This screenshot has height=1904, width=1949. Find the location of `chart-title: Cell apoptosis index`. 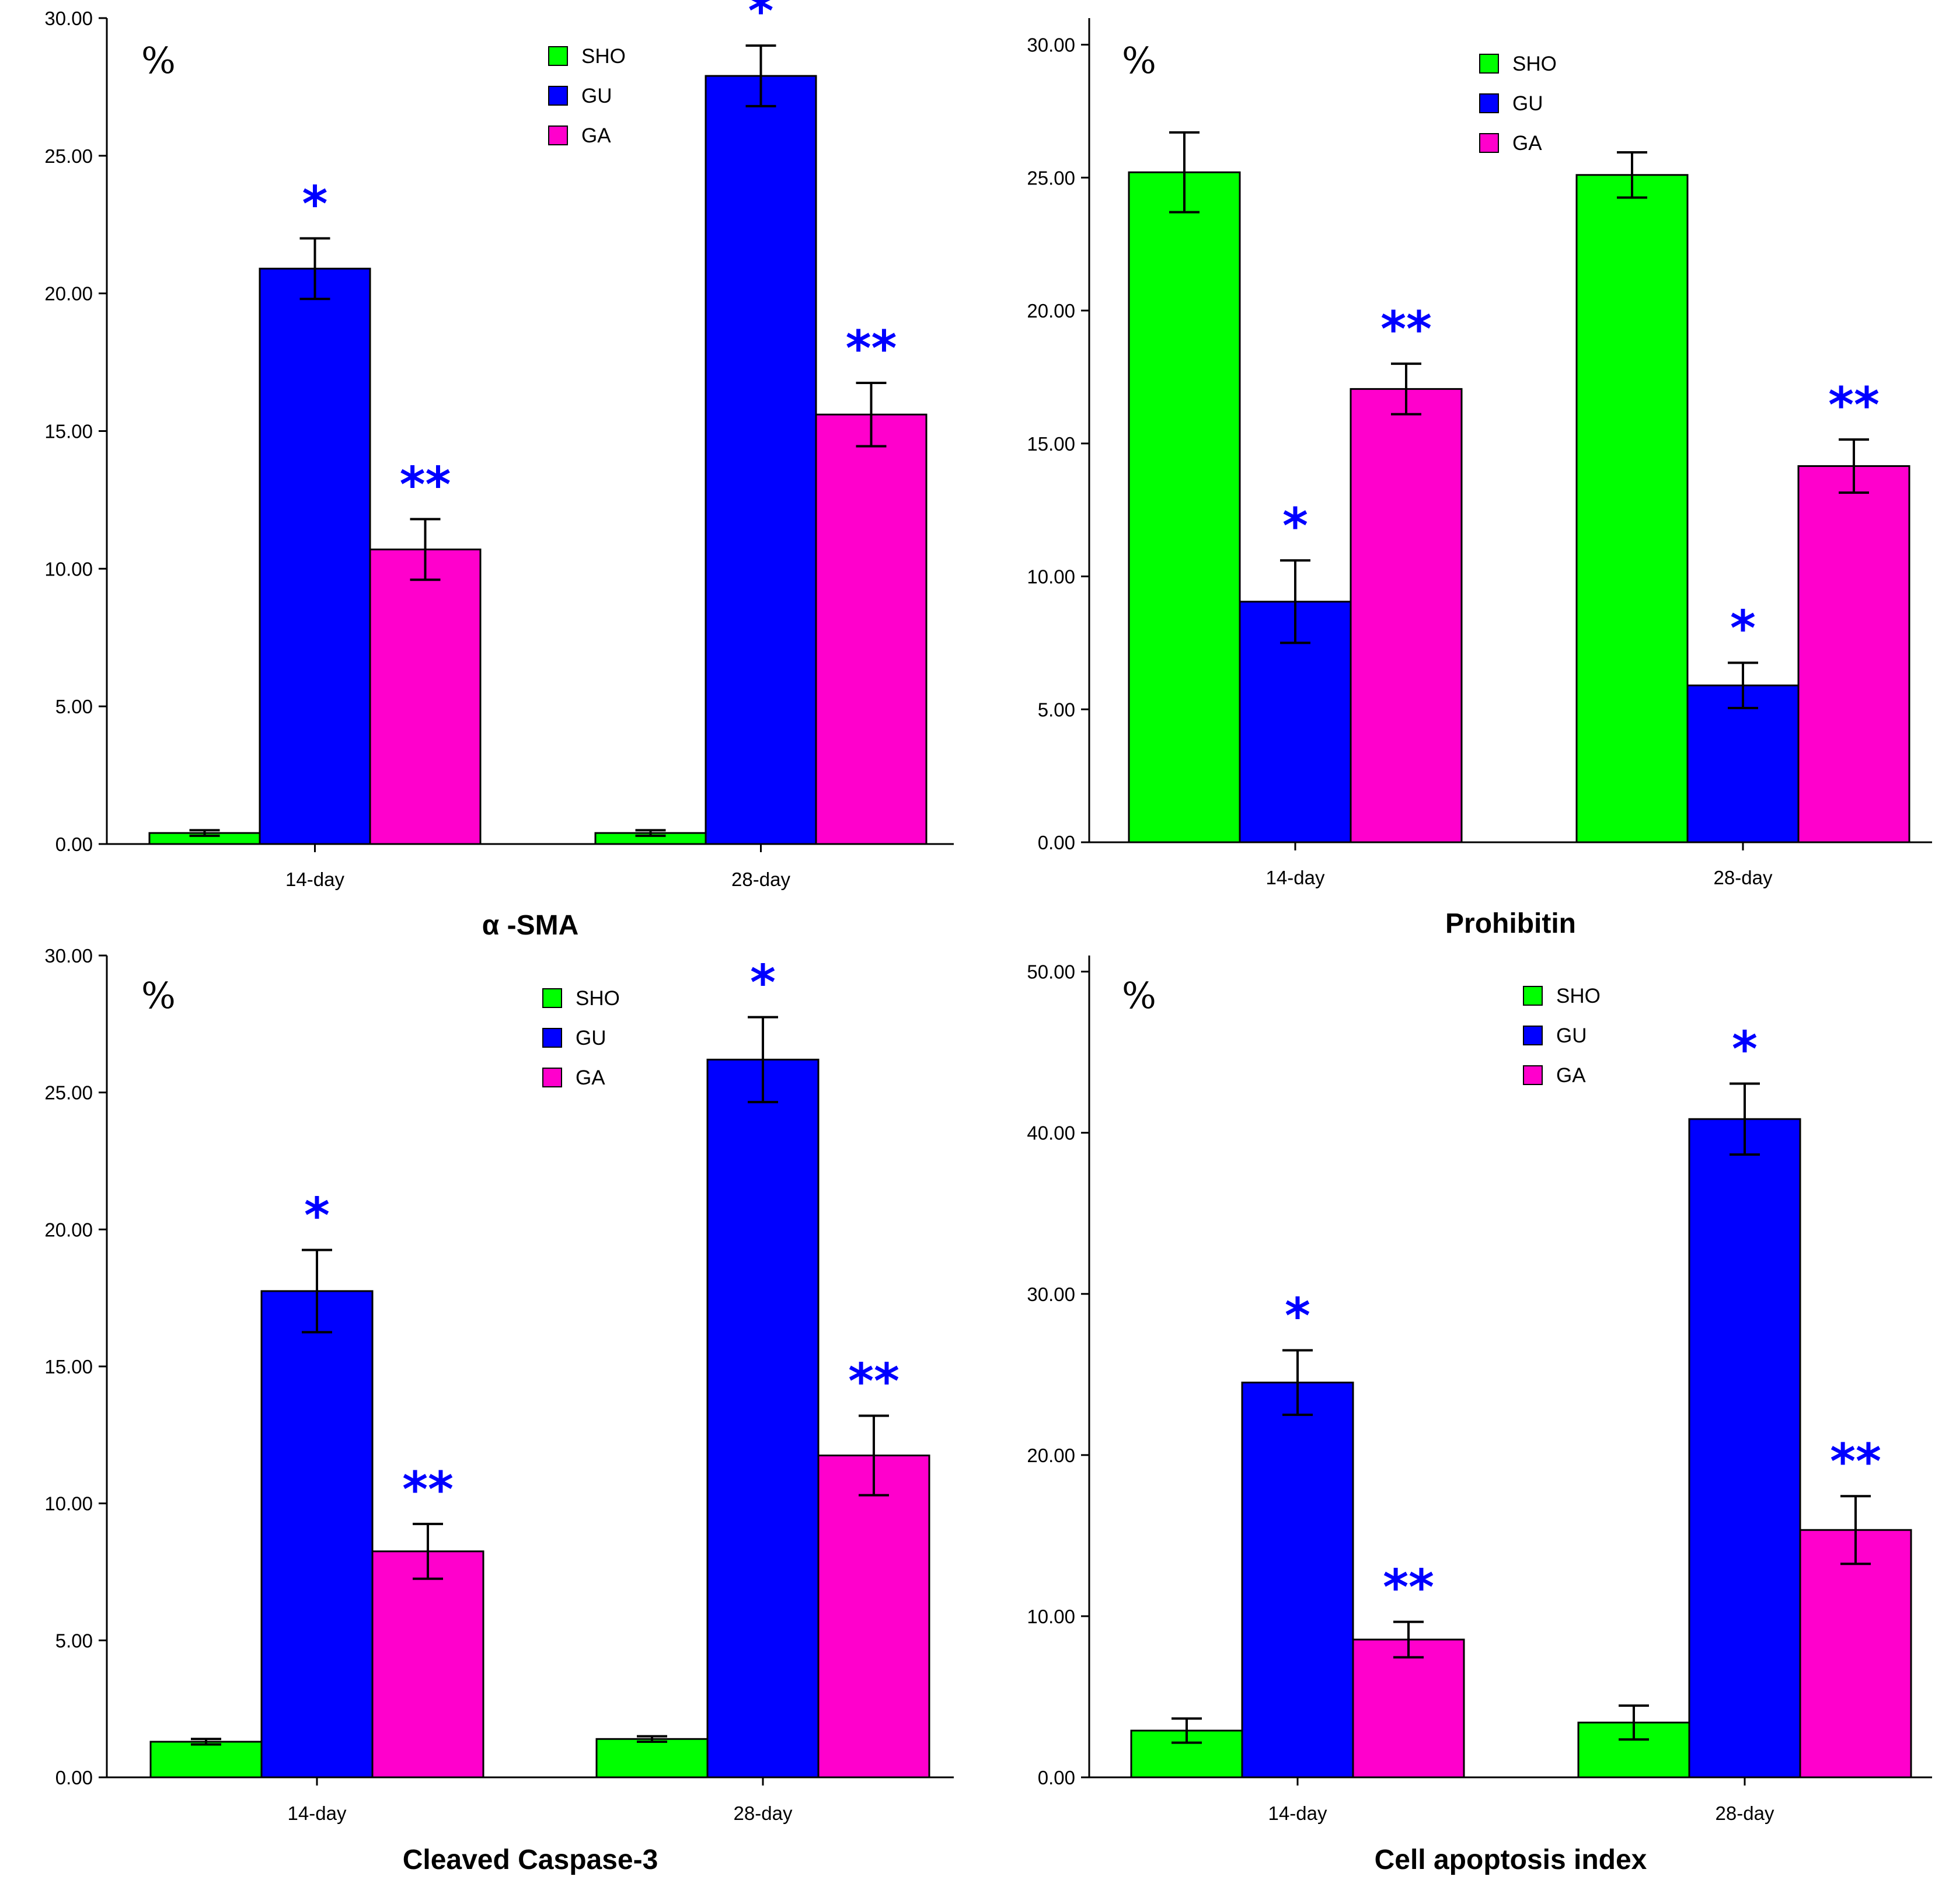

chart-title: Cell apoptosis index is located at coordinates (1511, 1859).